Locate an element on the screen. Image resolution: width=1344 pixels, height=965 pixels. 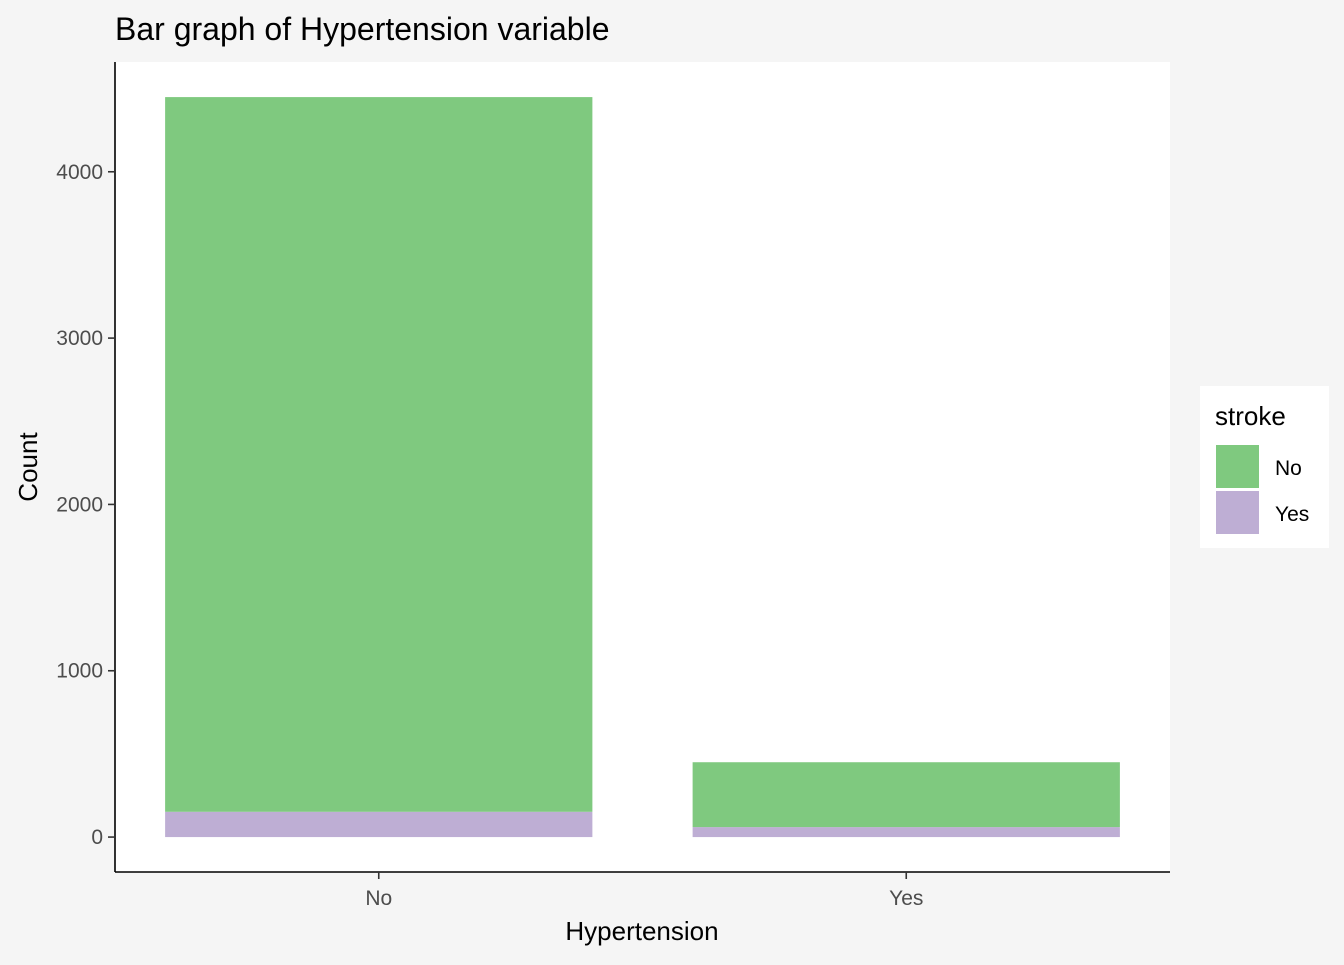
chart-title: Bar graph of Hypertension variable is located at coordinates (362, 29).